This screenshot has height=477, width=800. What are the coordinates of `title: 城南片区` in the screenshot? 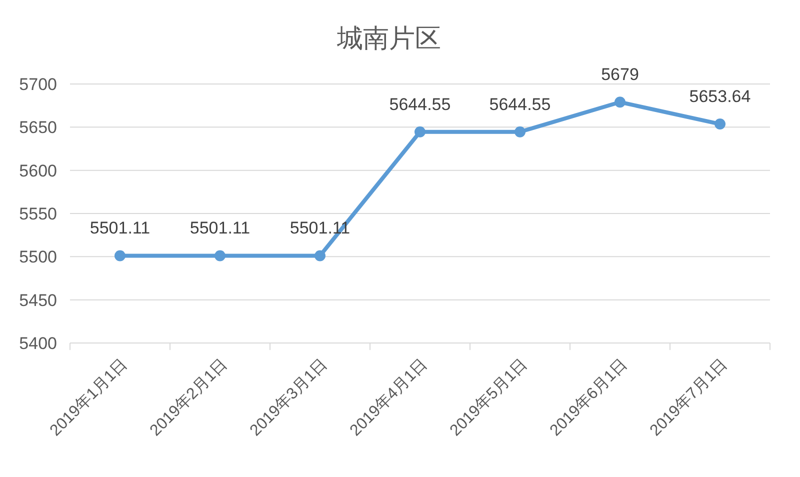 It's located at (389, 38).